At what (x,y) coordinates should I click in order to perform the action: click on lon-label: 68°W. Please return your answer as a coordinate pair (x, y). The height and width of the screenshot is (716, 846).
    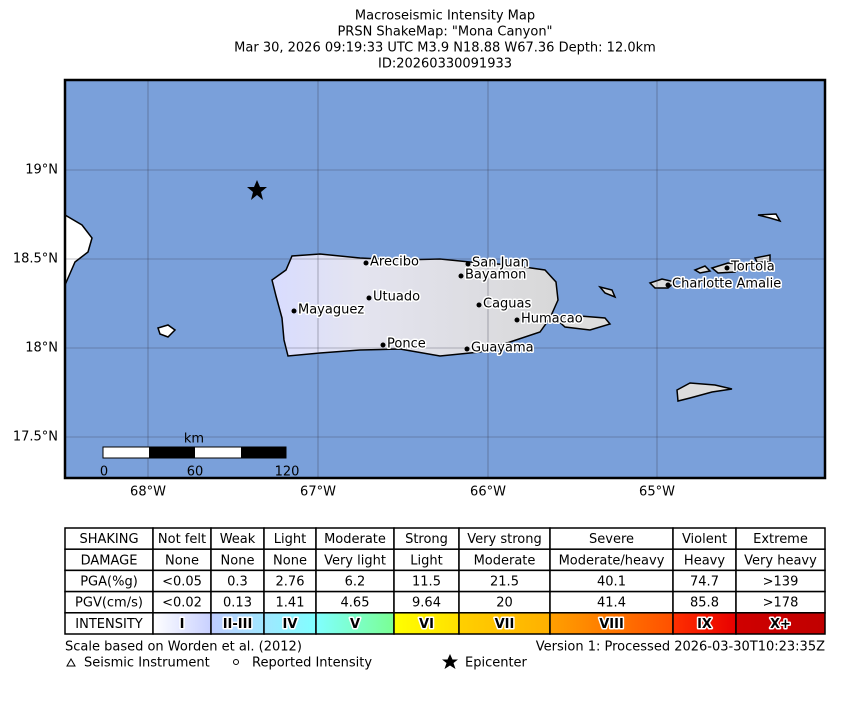
    Looking at the image, I should click on (148, 492).